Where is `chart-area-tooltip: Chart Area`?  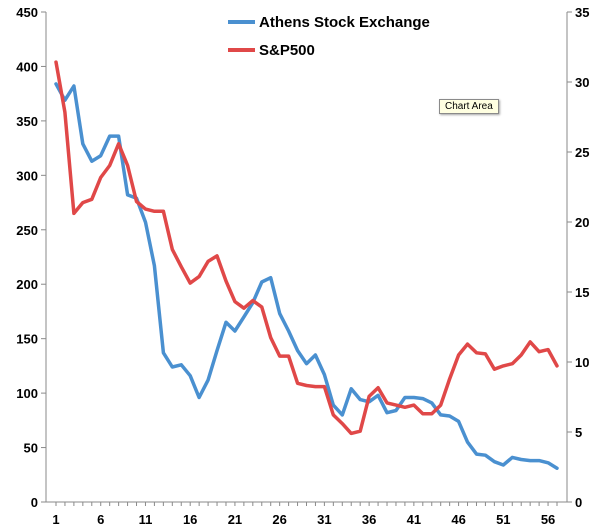 chart-area-tooltip: Chart Area is located at coordinates (469, 106).